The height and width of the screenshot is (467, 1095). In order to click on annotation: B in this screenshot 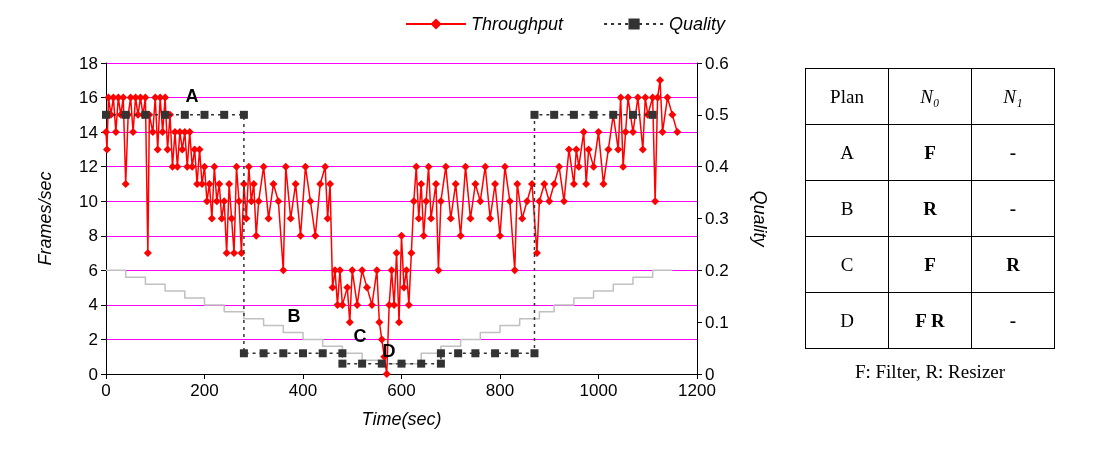, I will do `click(294, 316)`.